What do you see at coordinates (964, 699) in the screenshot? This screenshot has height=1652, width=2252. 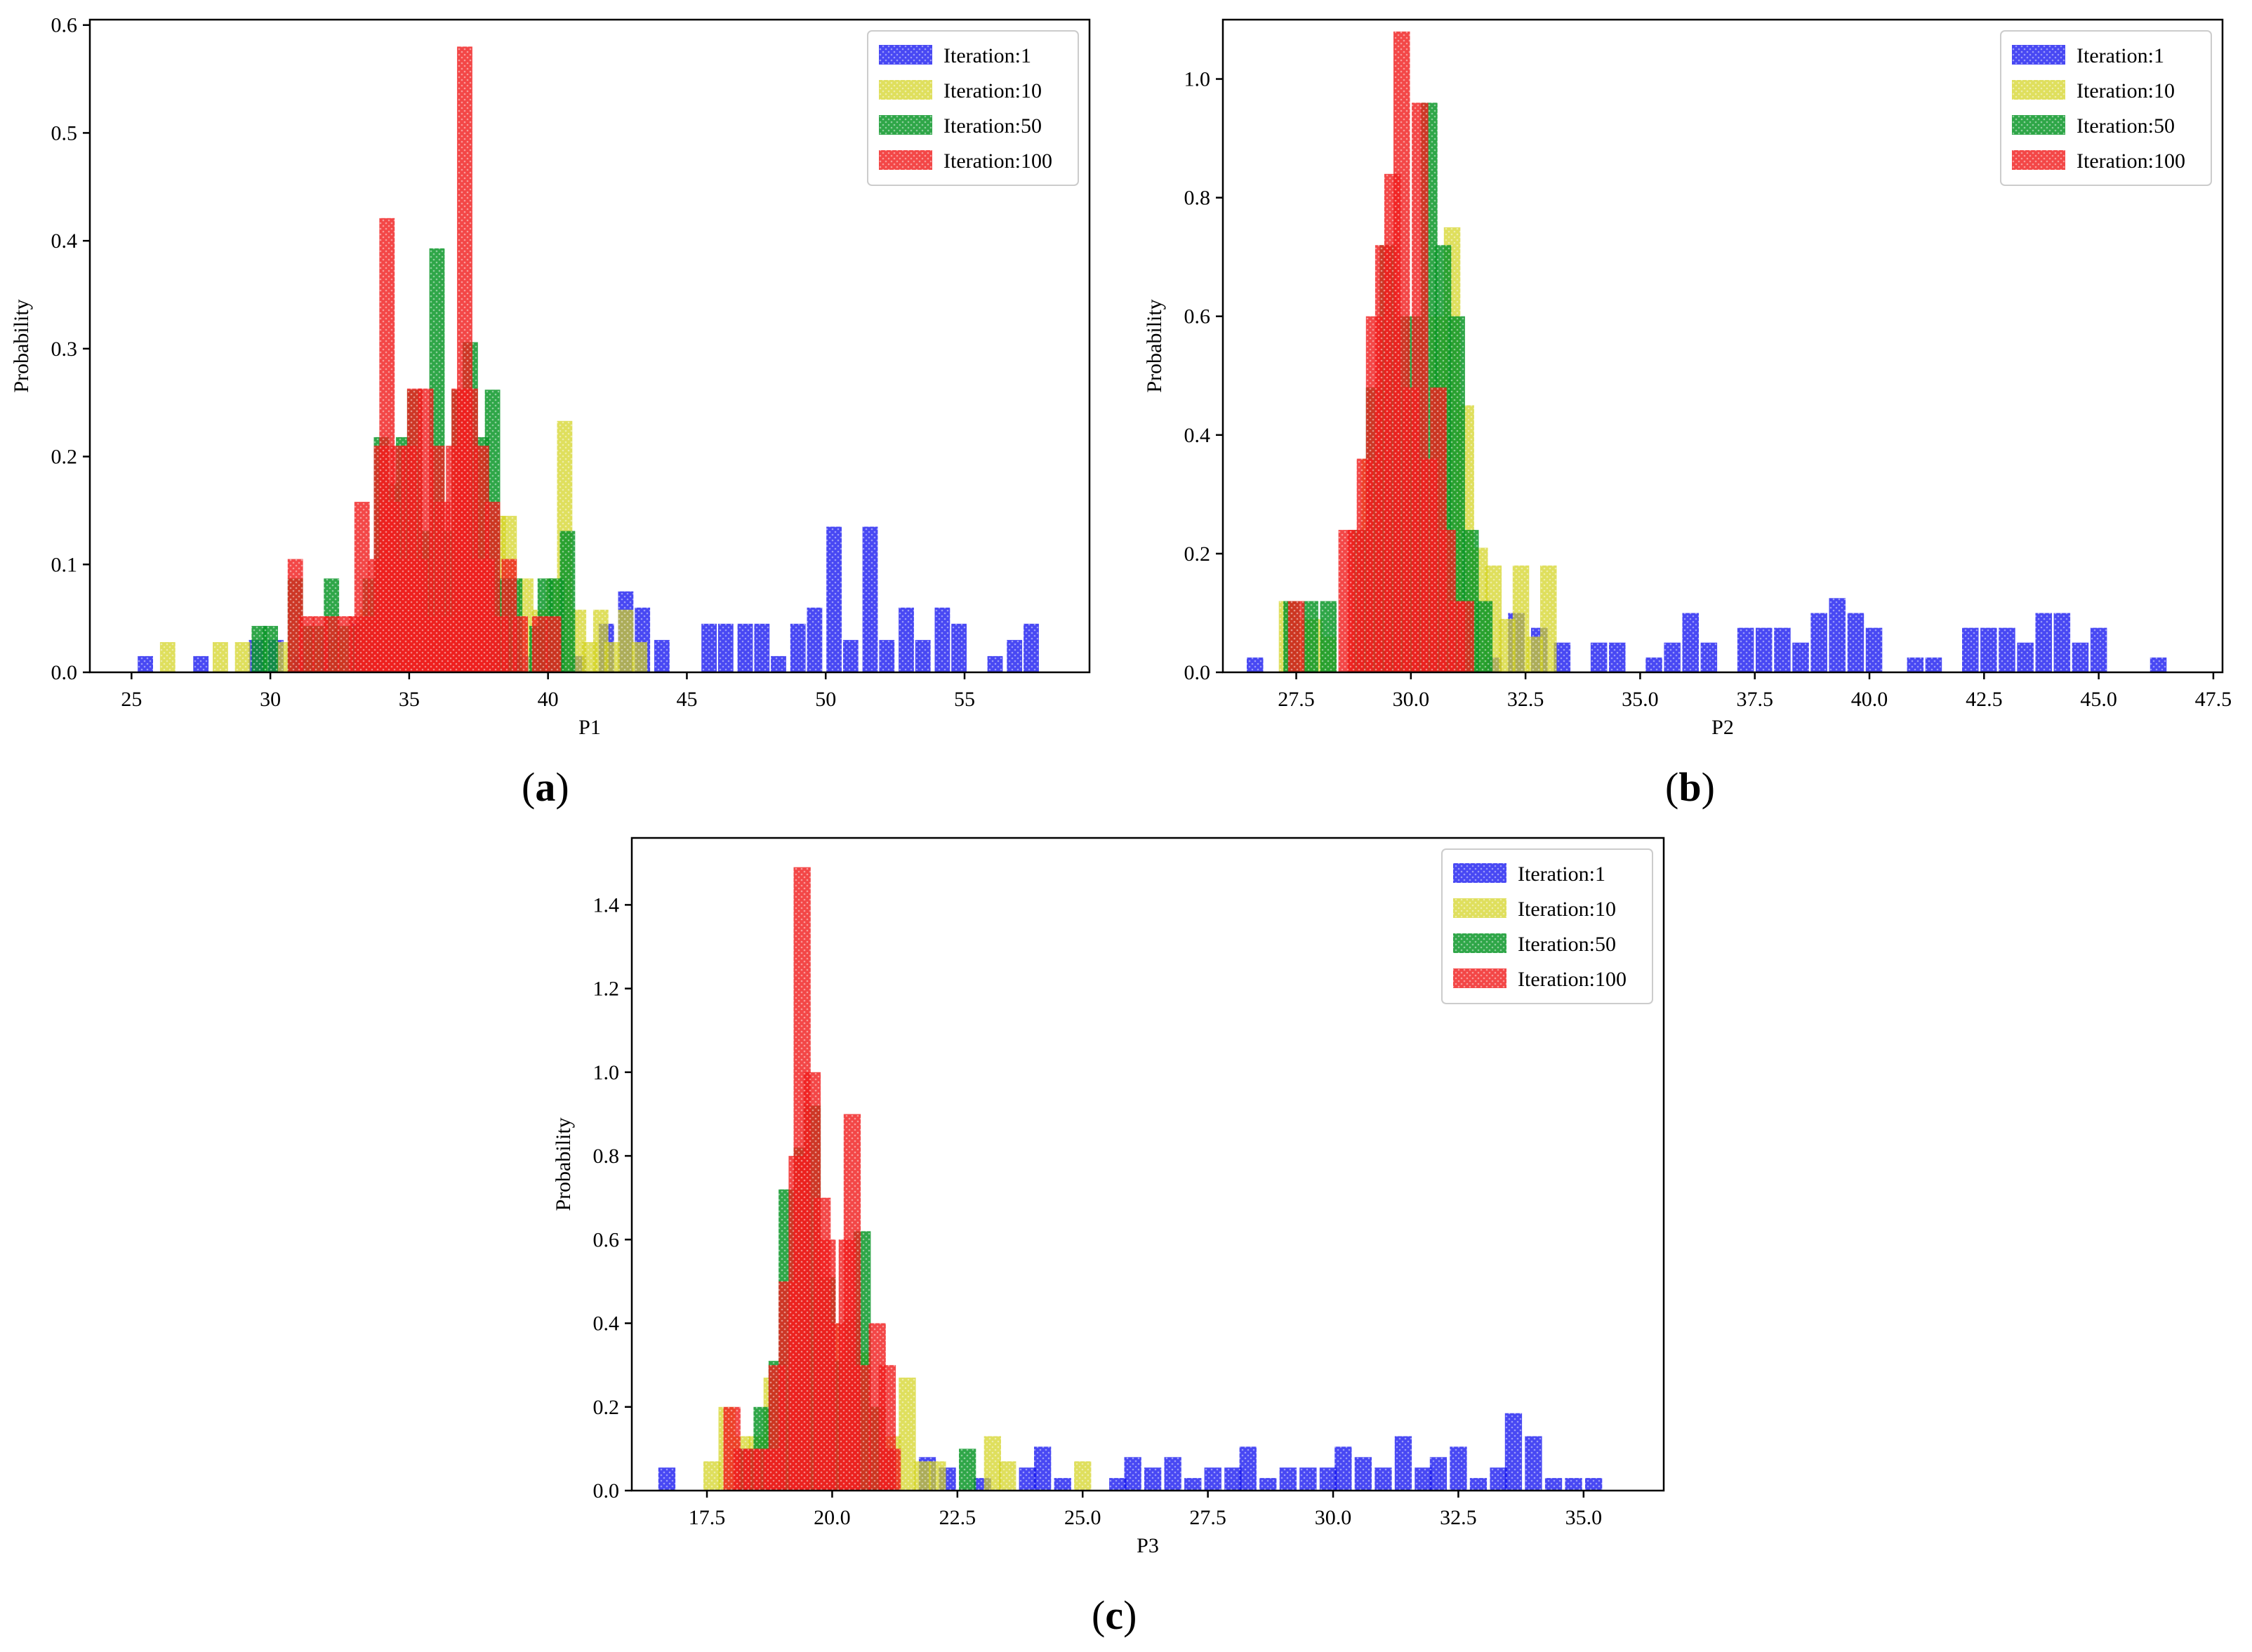 I see `x-tick-label: 55` at bounding box center [964, 699].